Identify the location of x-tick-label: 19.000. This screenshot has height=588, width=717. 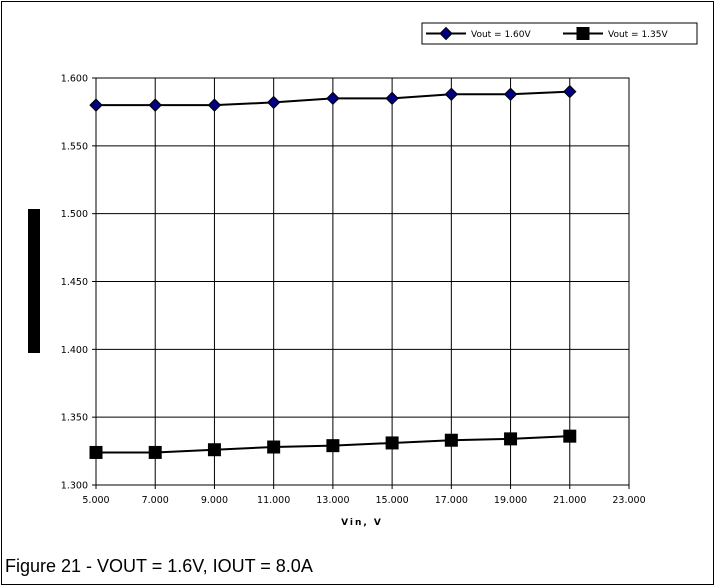
(510, 500).